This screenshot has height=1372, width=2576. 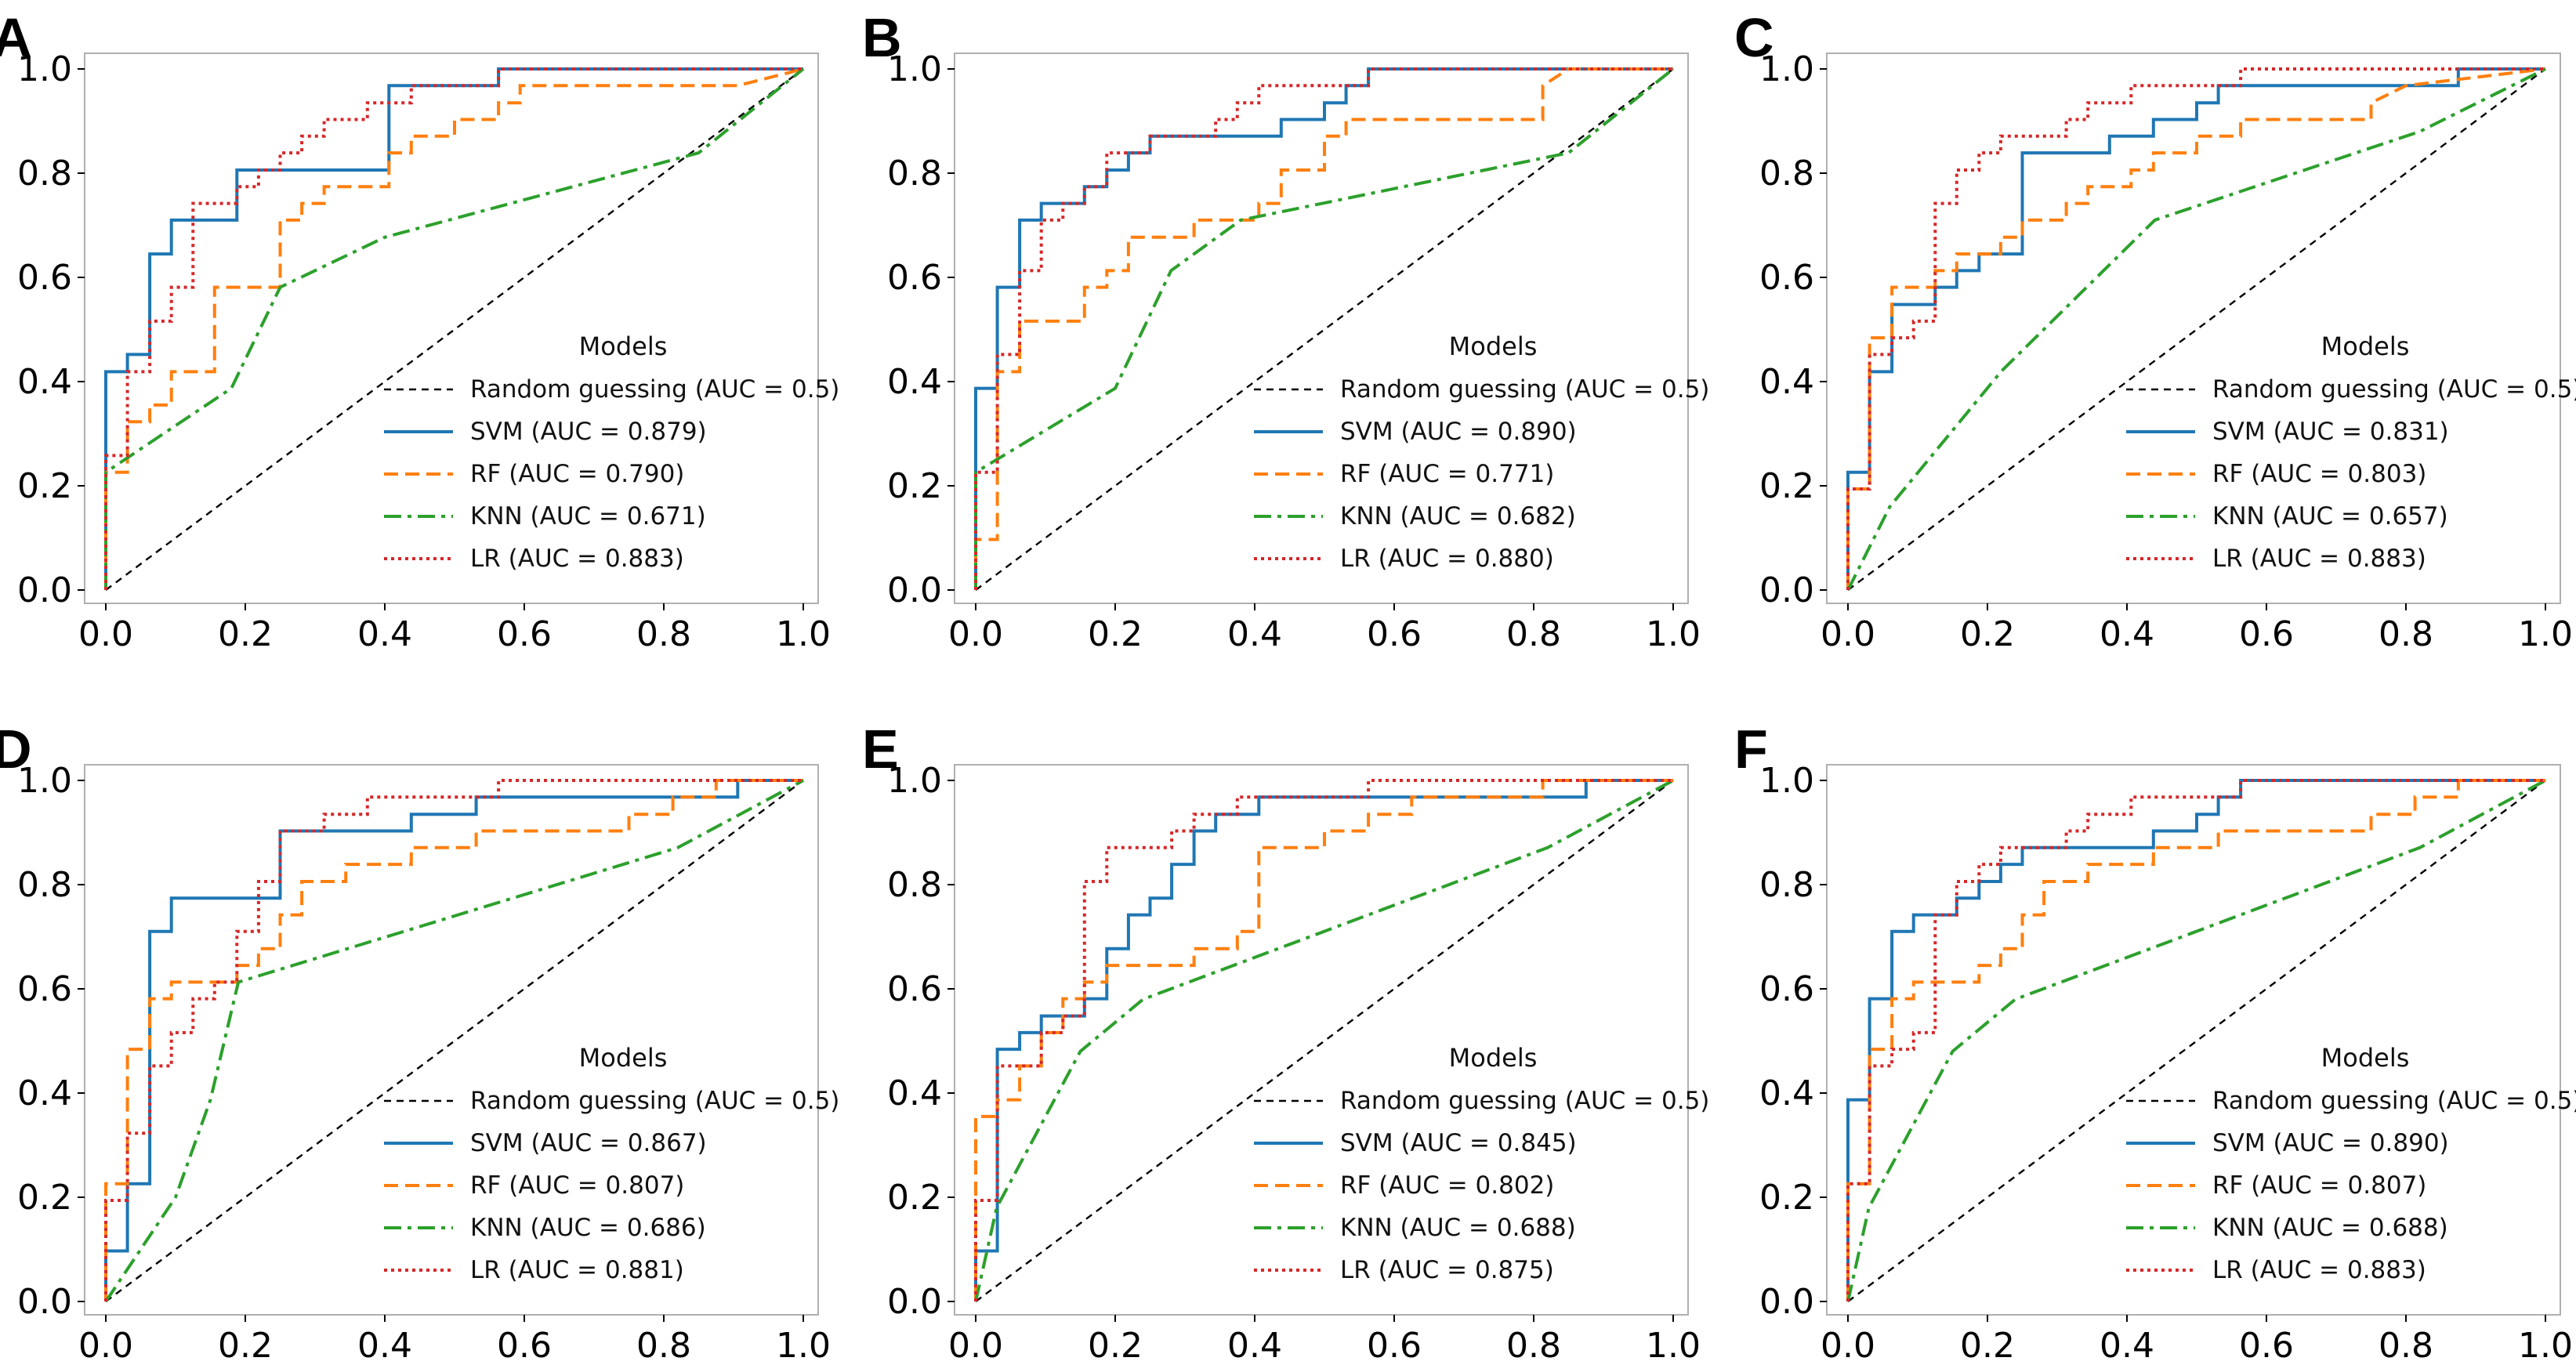 What do you see at coordinates (1447, 1270) in the screenshot?
I see `legend-label-lr: LR (AUC = 0.875)` at bounding box center [1447, 1270].